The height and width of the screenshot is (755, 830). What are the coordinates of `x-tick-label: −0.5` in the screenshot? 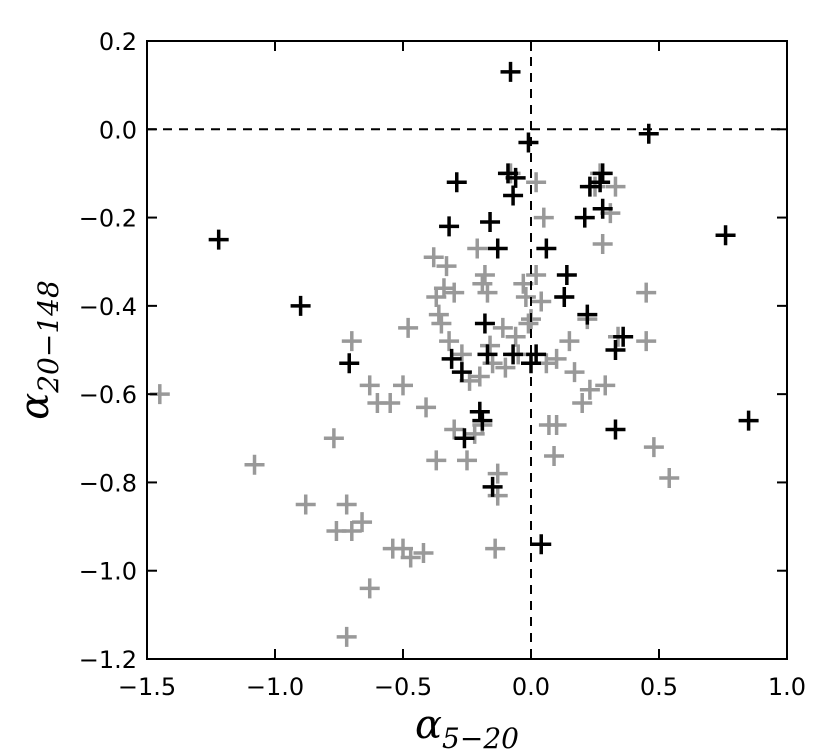 It's located at (403, 687).